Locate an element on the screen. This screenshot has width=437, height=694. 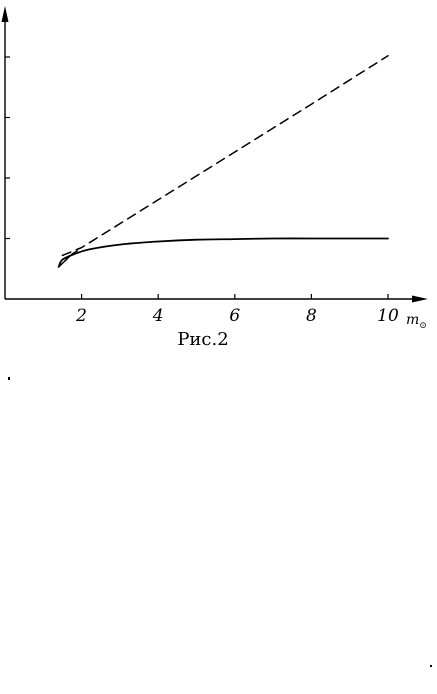
x-axis-label: m⊙ is located at coordinates (416, 321).